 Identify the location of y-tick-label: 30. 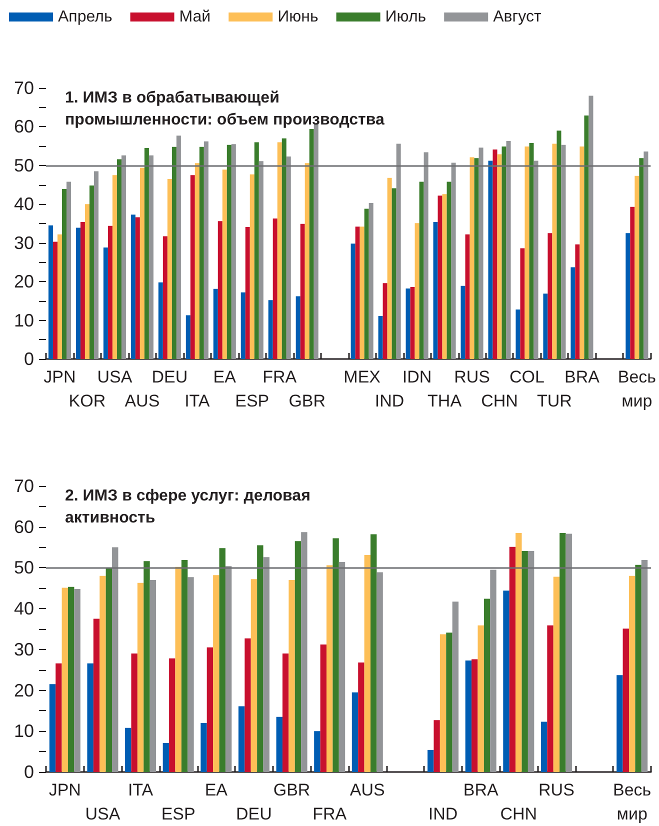
(24, 649).